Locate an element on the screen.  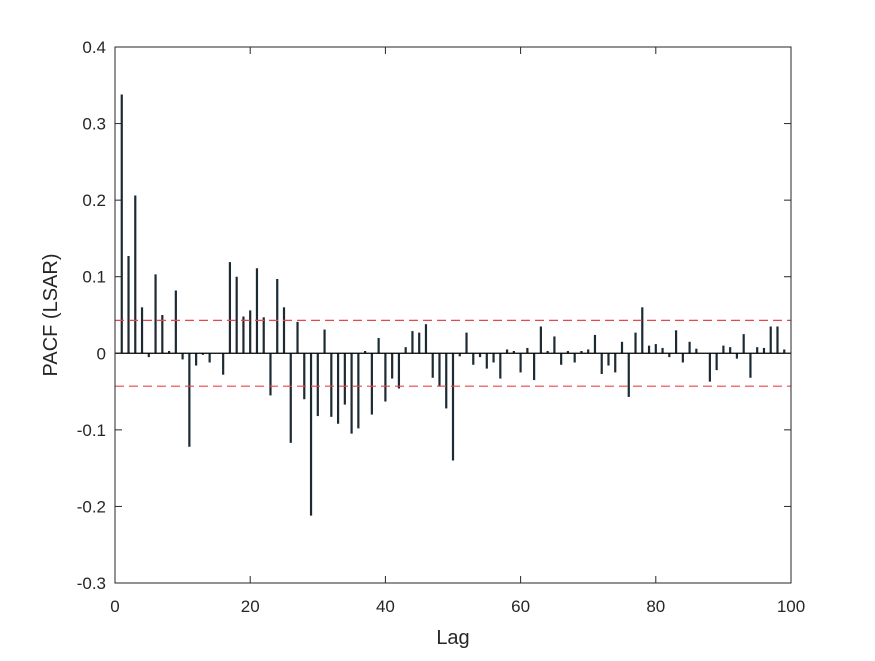
confidence-bounds-layer is located at coordinates (453, 353).